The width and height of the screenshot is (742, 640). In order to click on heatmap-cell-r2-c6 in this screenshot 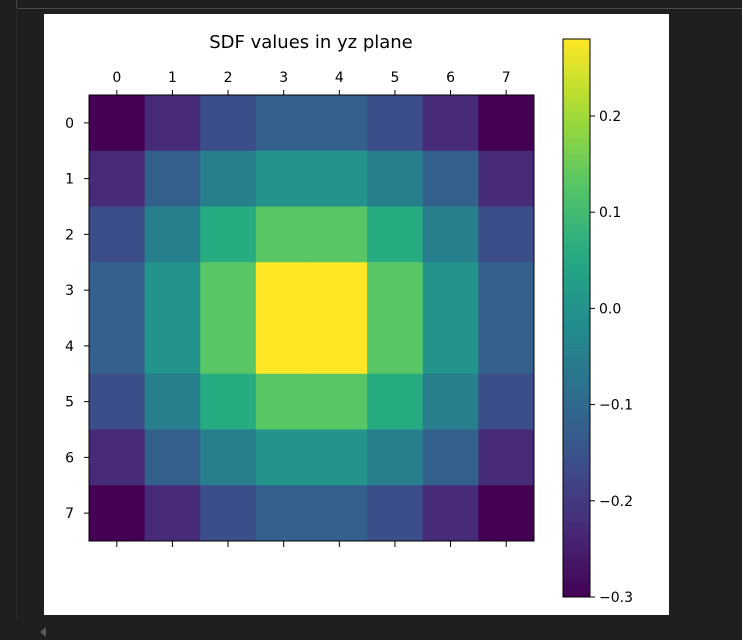, I will do `click(450, 234)`.